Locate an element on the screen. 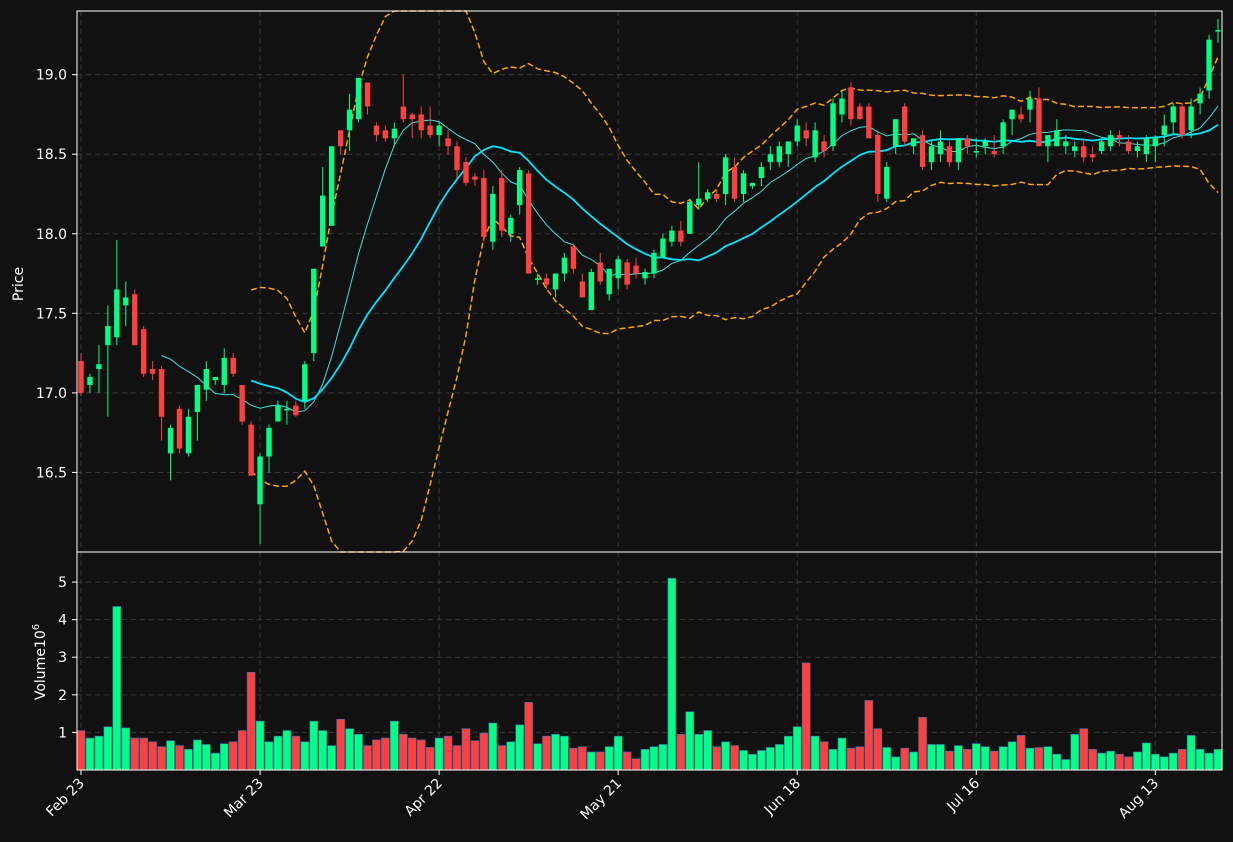  volume-y-axis: 1 2 3 4 5 is located at coordinates (67, 658).